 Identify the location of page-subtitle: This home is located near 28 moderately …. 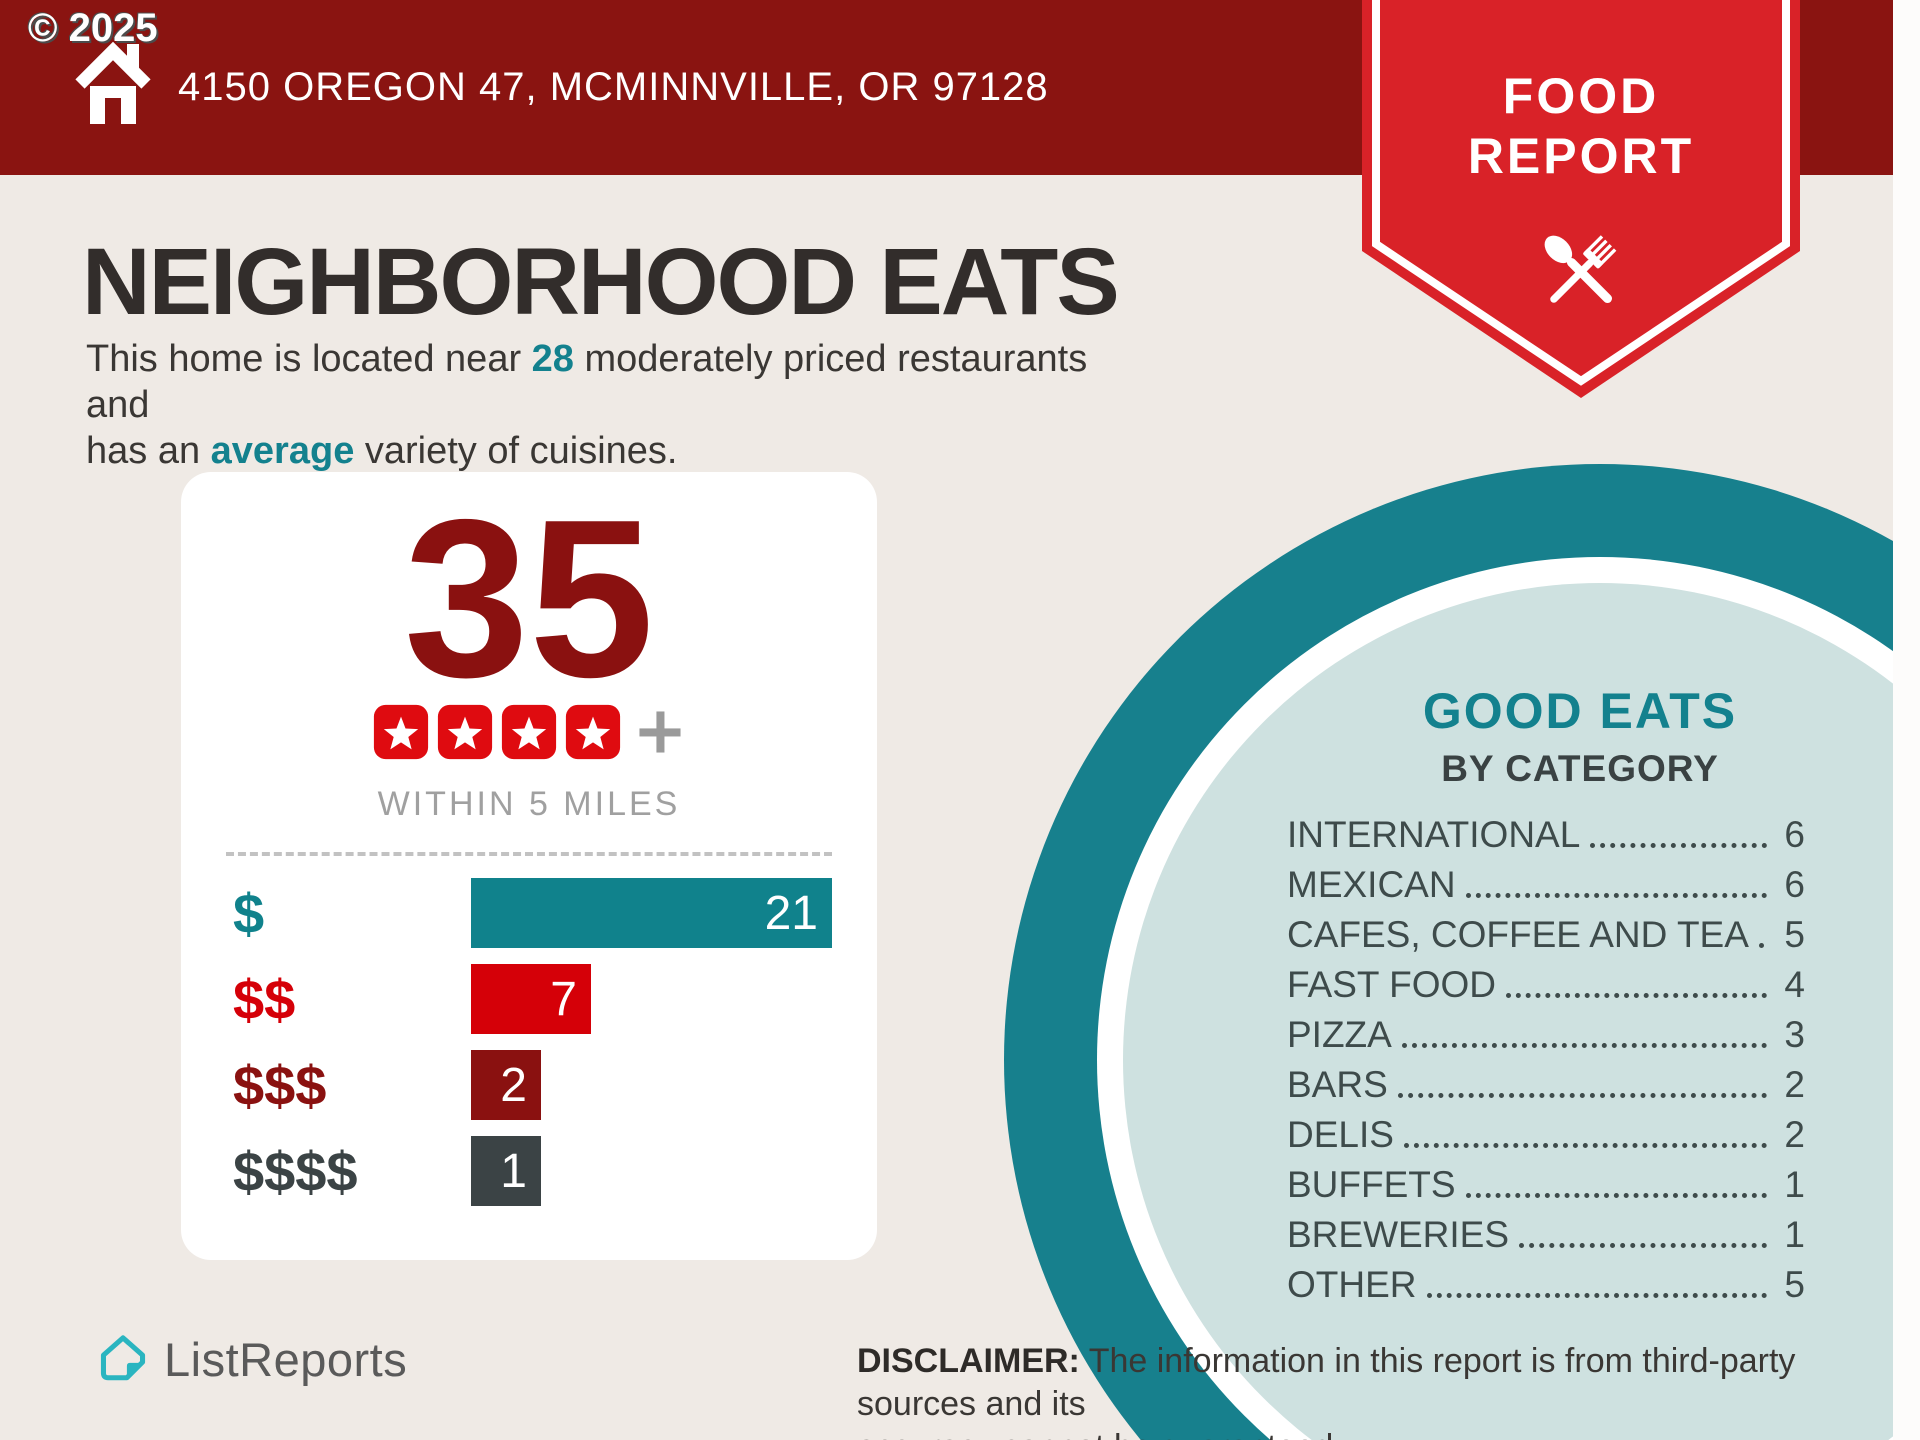
(587, 405).